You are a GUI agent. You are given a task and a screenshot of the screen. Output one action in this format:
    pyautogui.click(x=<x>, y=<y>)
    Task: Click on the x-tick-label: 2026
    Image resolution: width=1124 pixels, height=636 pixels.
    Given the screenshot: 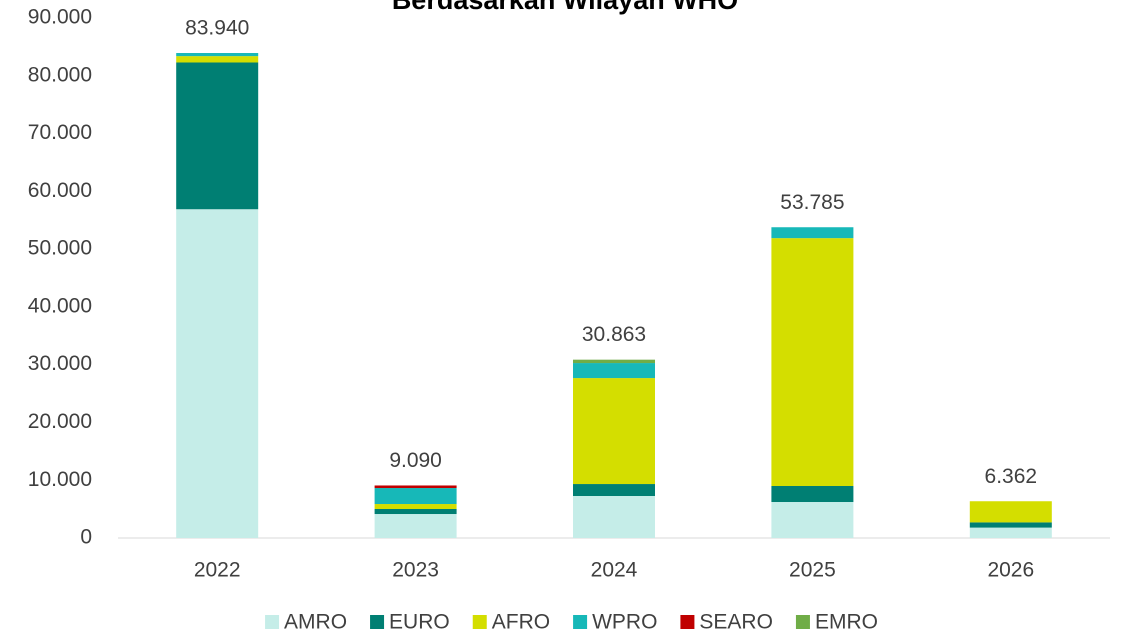 What is the action you would take?
    pyautogui.click(x=1010, y=570)
    